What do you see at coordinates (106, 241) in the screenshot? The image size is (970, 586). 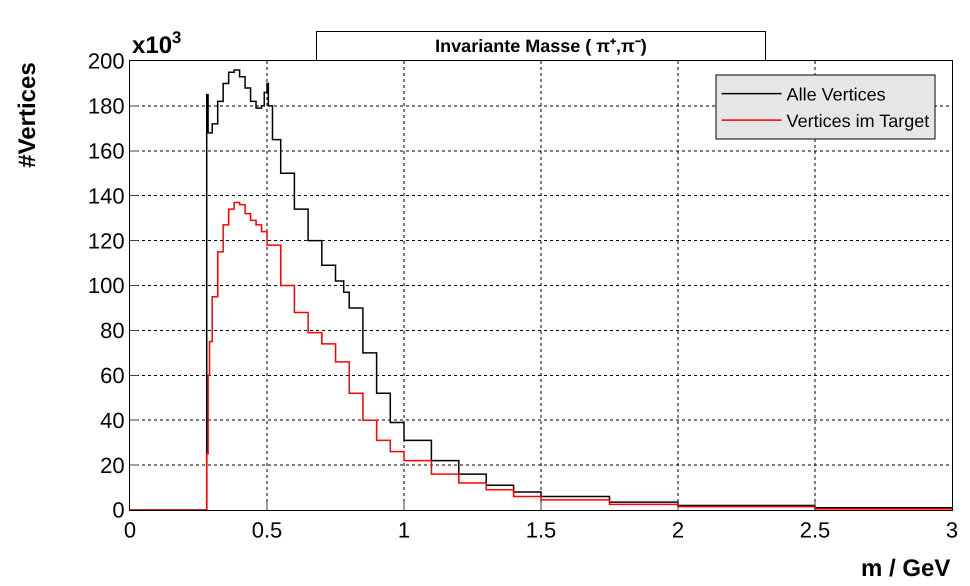 I see `y-tick-label: 120` at bounding box center [106, 241].